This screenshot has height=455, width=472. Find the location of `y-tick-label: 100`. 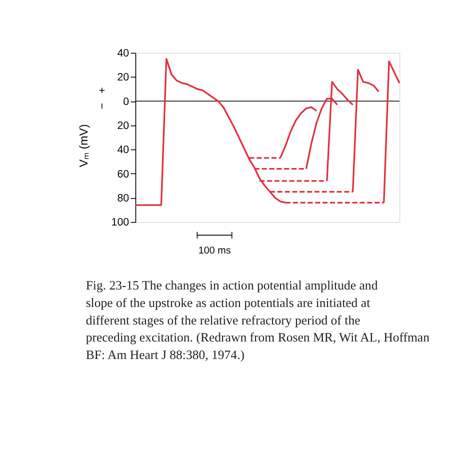

y-tick-label: 100 is located at coordinates (120, 222).